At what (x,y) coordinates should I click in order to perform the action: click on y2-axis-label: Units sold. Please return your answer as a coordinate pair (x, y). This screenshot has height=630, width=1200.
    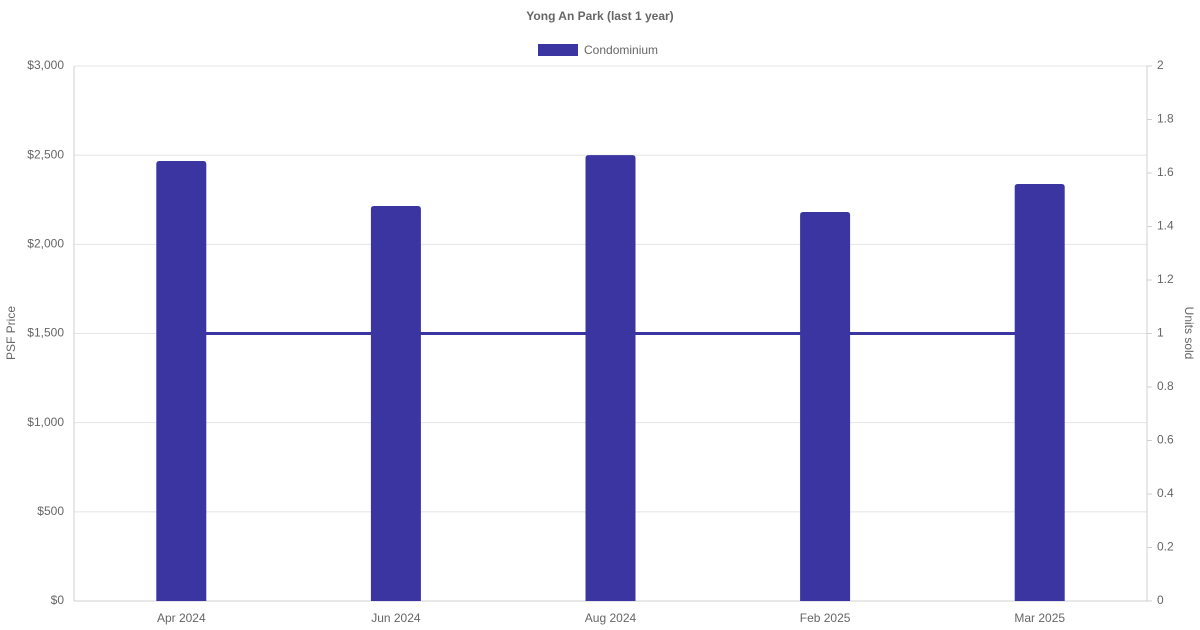
    Looking at the image, I should click on (1189, 333).